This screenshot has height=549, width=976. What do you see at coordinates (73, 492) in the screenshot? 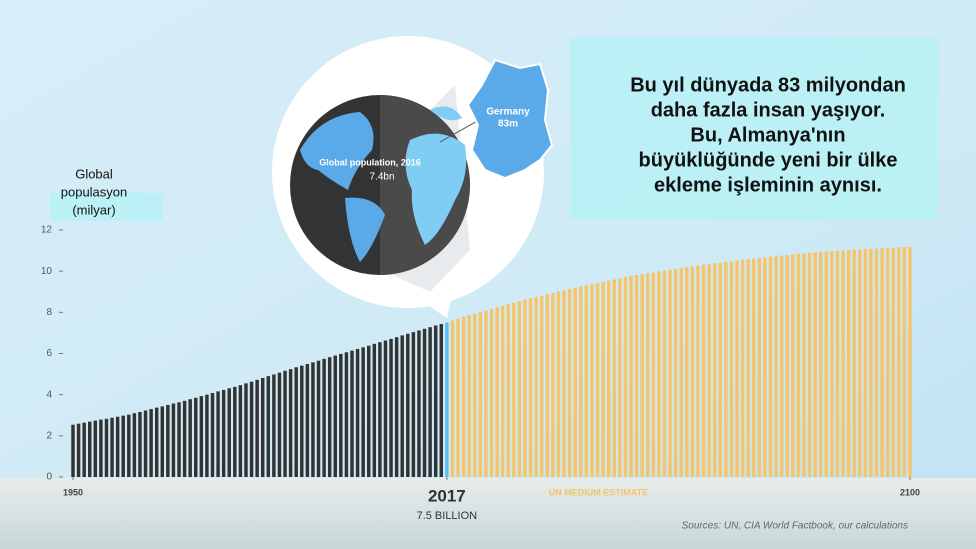
I see `x-tick-label: 1950` at bounding box center [73, 492].